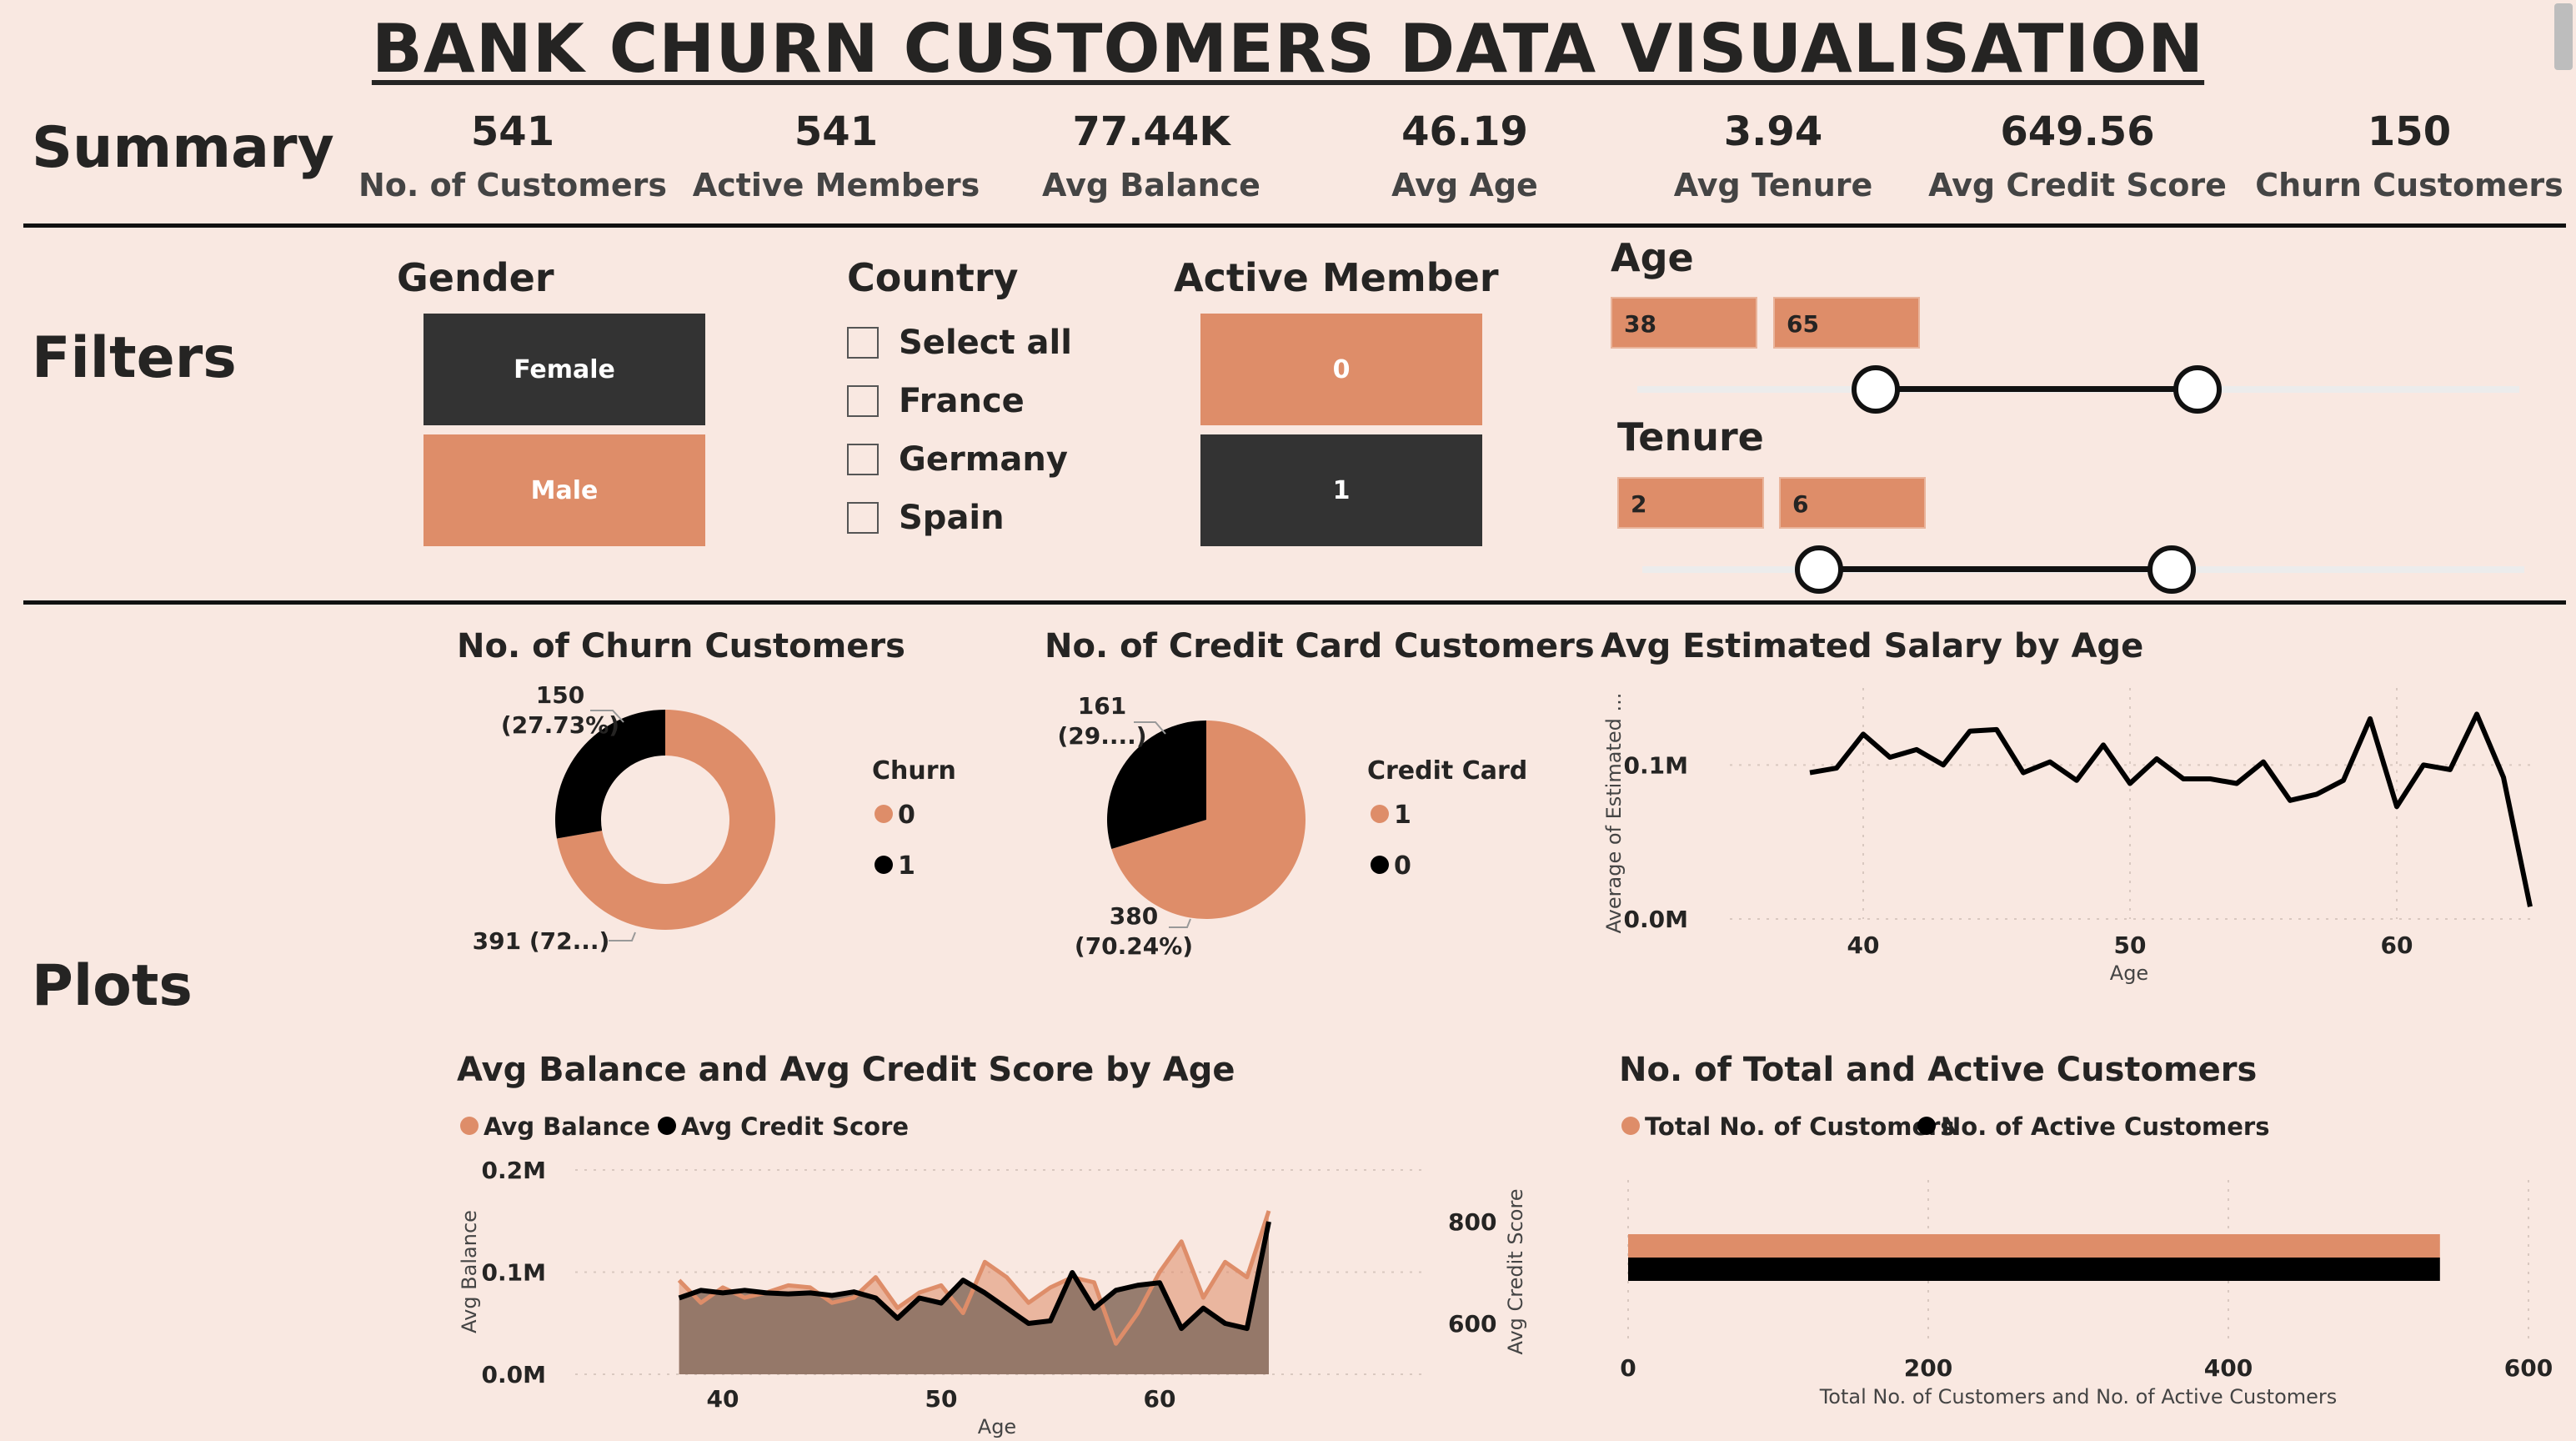 The image size is (2576, 1441). I want to click on credit-score-legend-label: Avg Credit Score, so click(795, 1126).